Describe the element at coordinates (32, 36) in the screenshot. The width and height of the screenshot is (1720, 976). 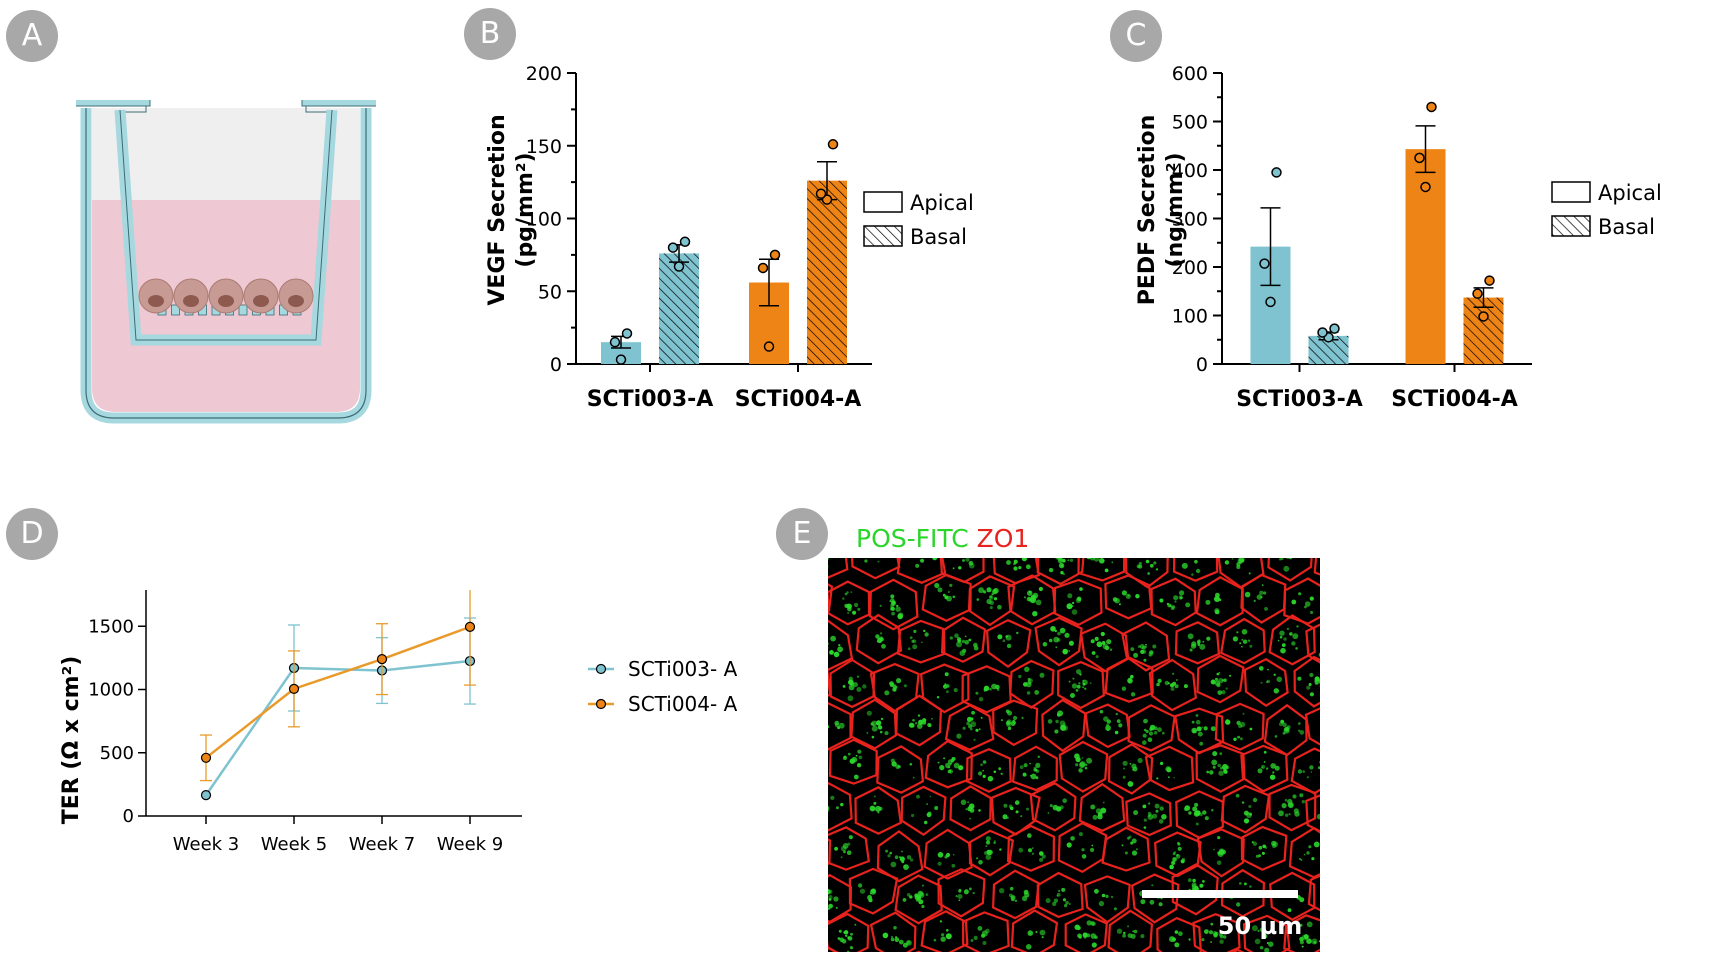
I see `panel-label-a: A` at that location.